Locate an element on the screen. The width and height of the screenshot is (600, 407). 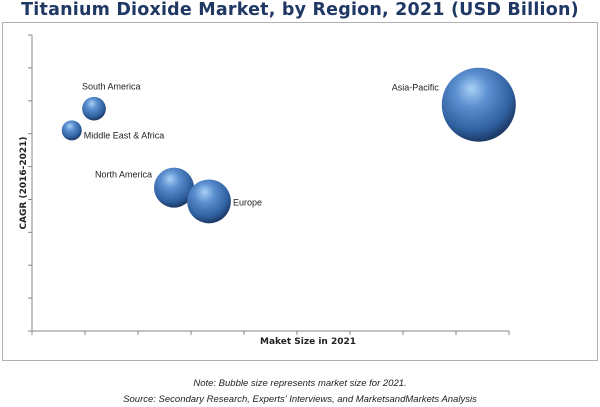
bubble-middle-east-africa is located at coordinates (71, 130).